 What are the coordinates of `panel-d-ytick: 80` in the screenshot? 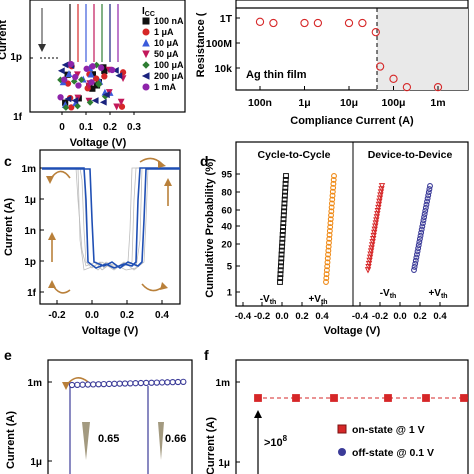 It's located at (226, 193).